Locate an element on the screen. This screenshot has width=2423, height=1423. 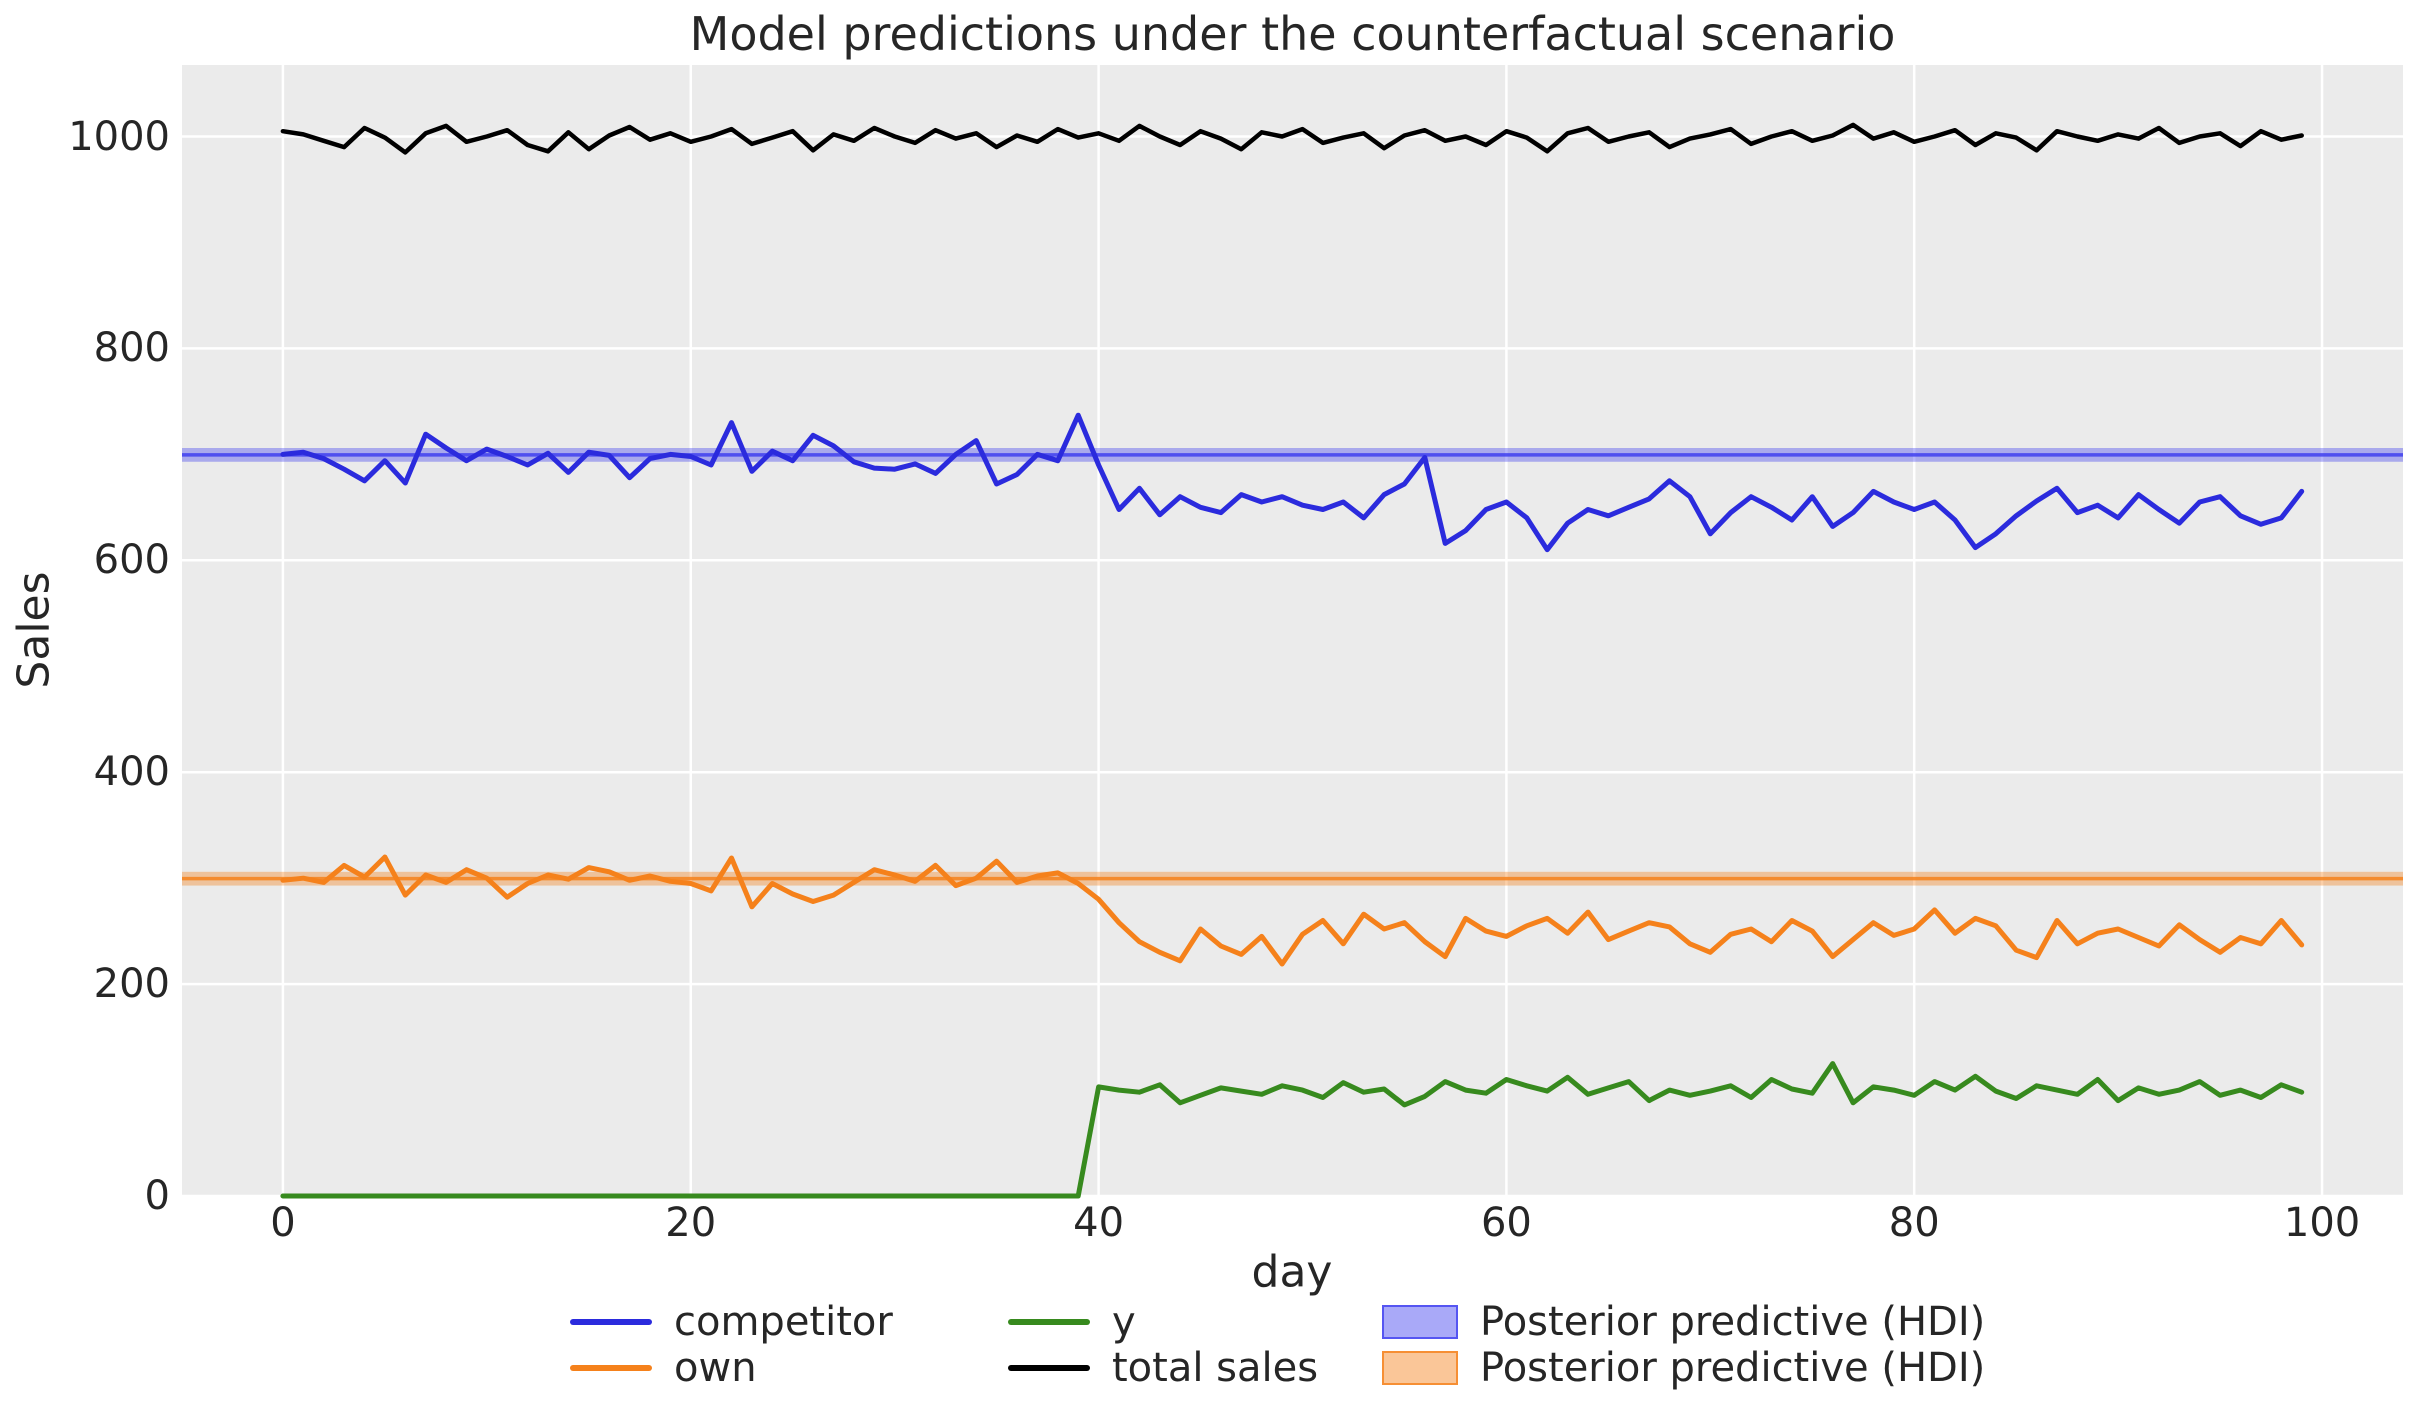
y-tick-label: 400 is located at coordinates (131, 772).